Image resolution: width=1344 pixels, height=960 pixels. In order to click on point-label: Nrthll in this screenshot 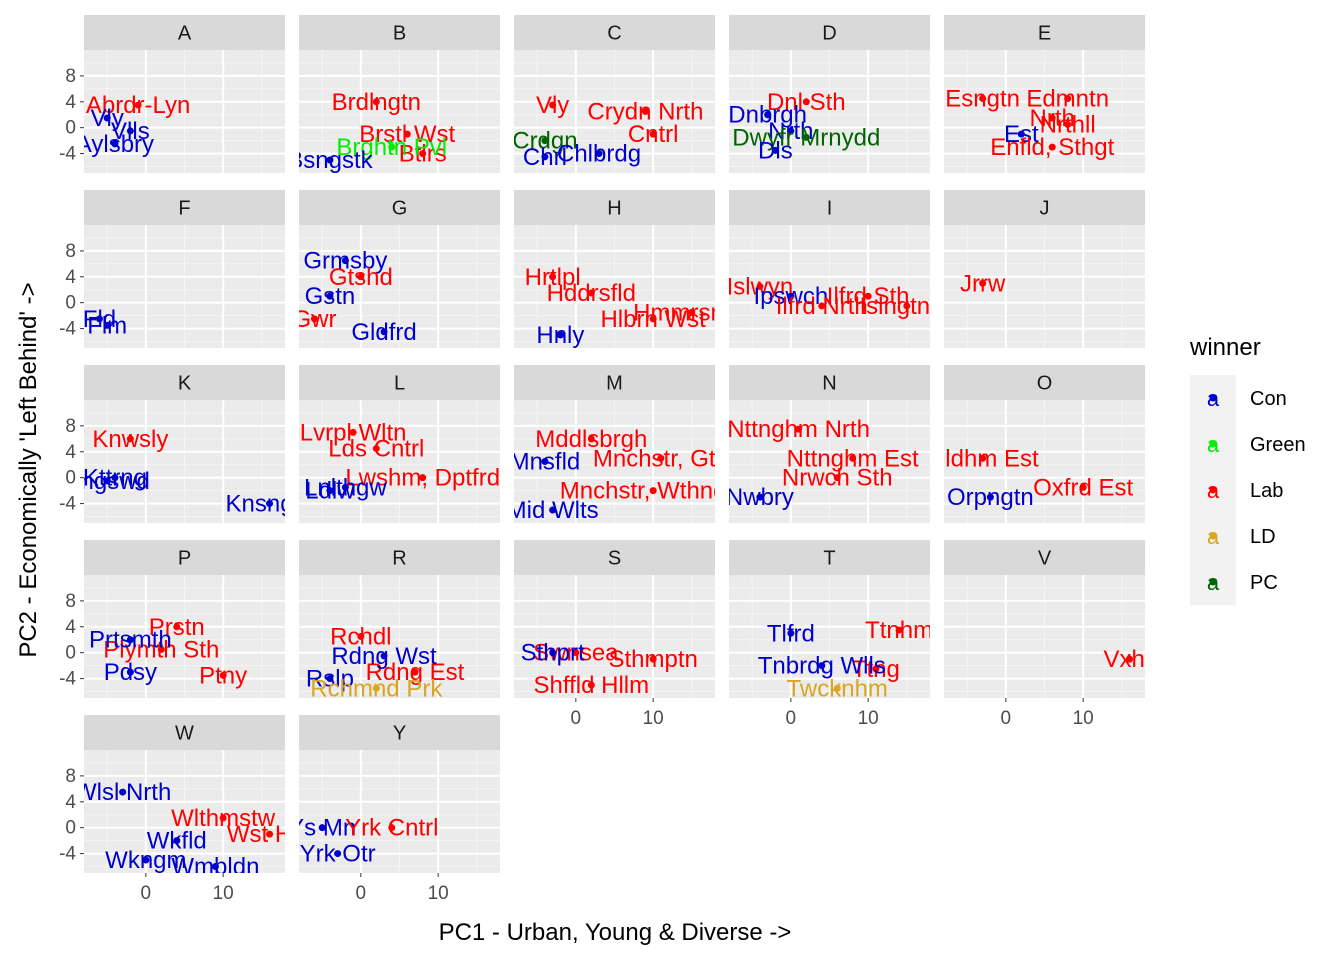, I will do `click(1068, 124)`.